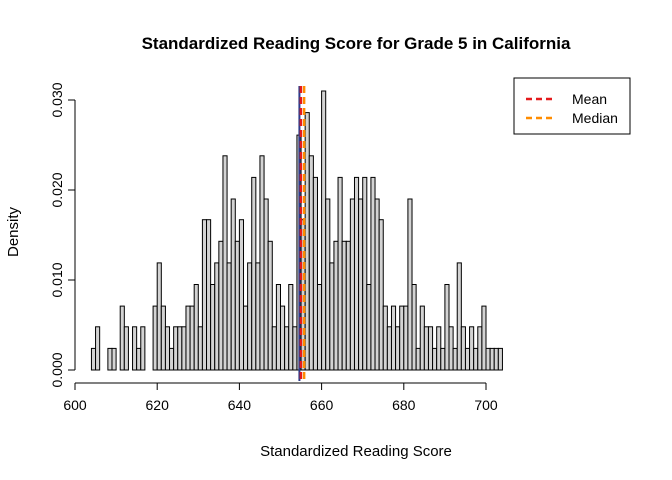 The height and width of the screenshot is (480, 672). What do you see at coordinates (158, 405) in the screenshot?
I see `x-tick-label: 620` at bounding box center [158, 405].